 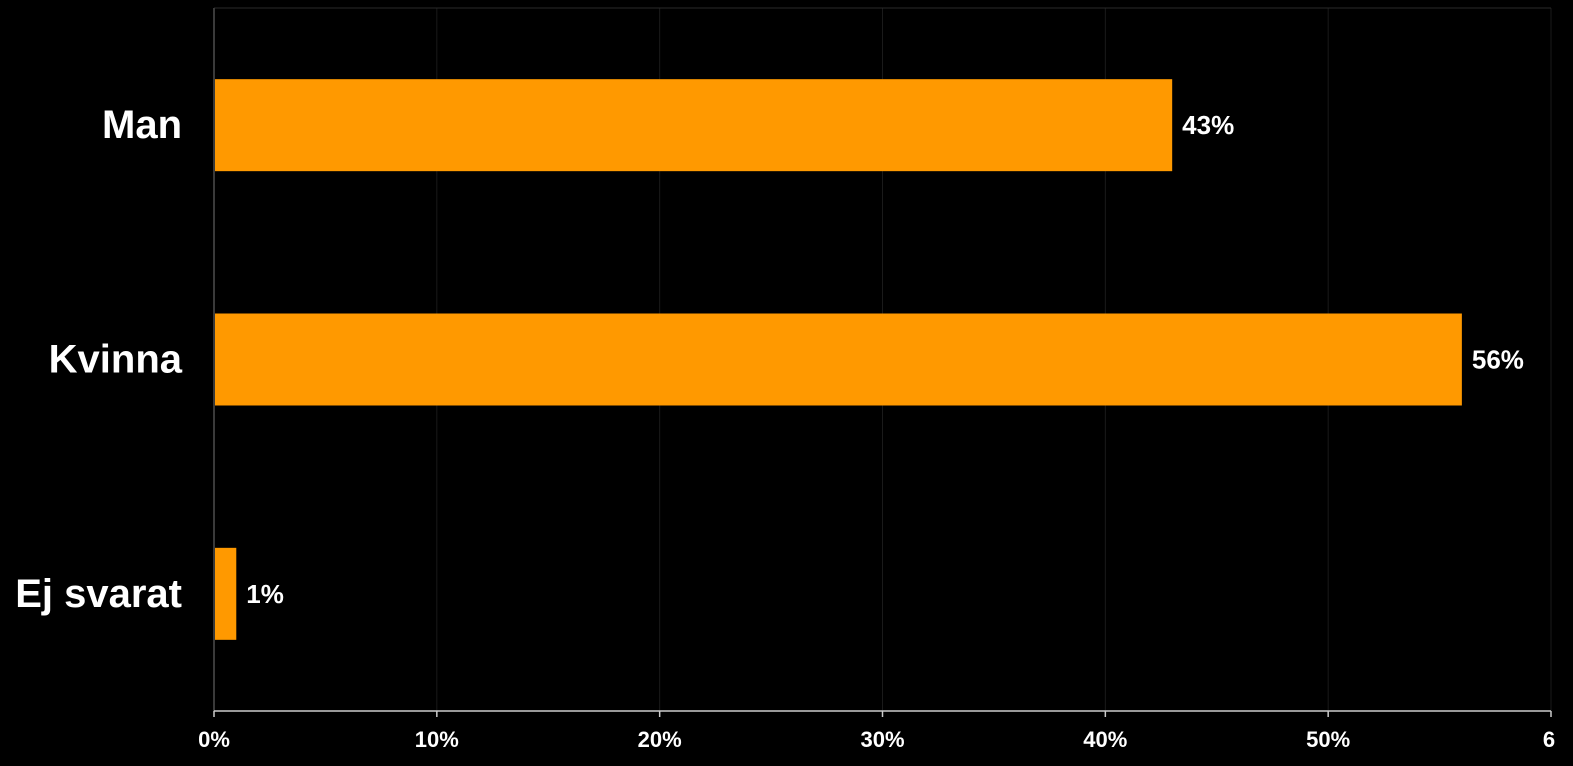 I want to click on x-tick-label: 6, so click(x=1549, y=739).